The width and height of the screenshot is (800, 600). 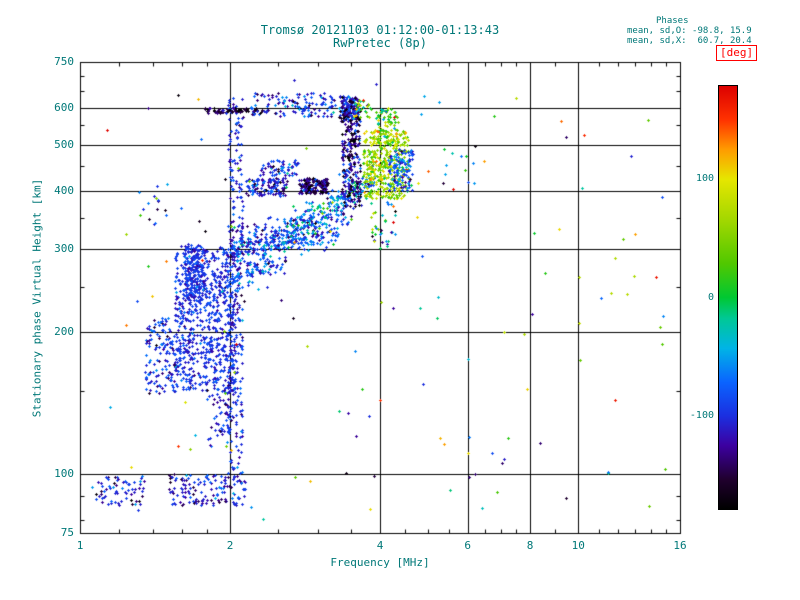 I want to click on y-axis-label: Stationary phase Virtual Height [km], so click(x=37, y=298).